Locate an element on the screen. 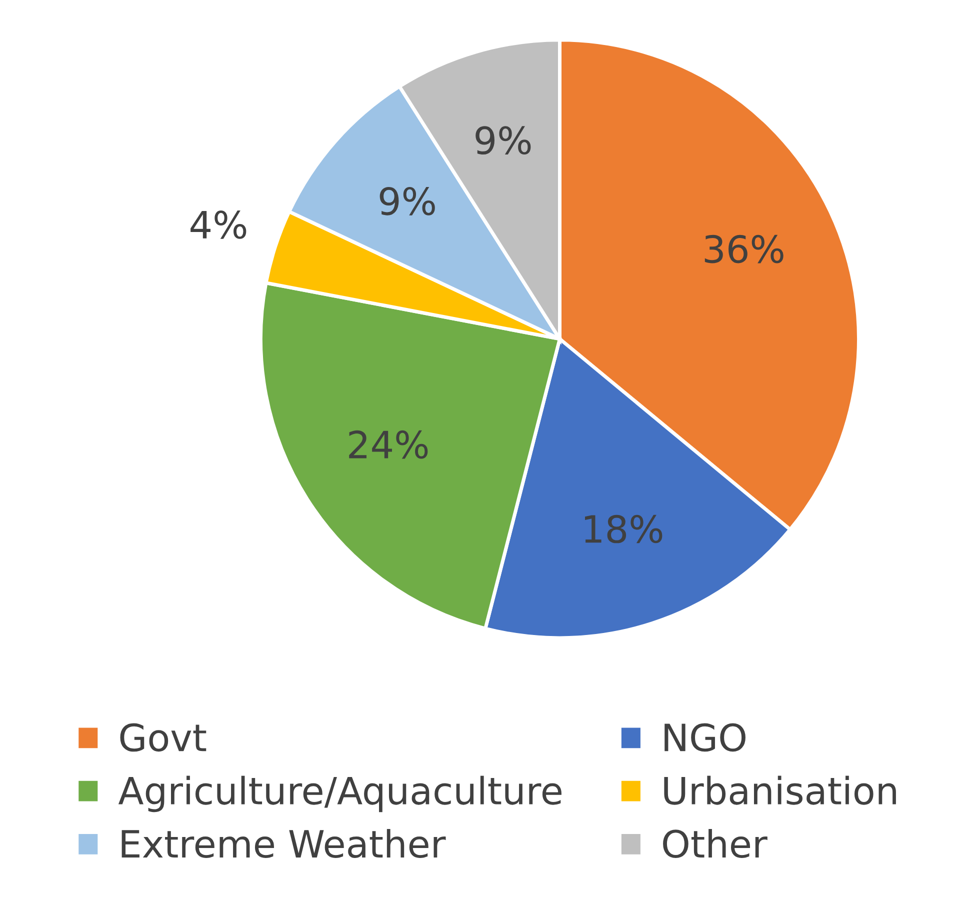 The image size is (976, 899). legend-label: Agriculture/Aquaculture is located at coordinates (340, 794).